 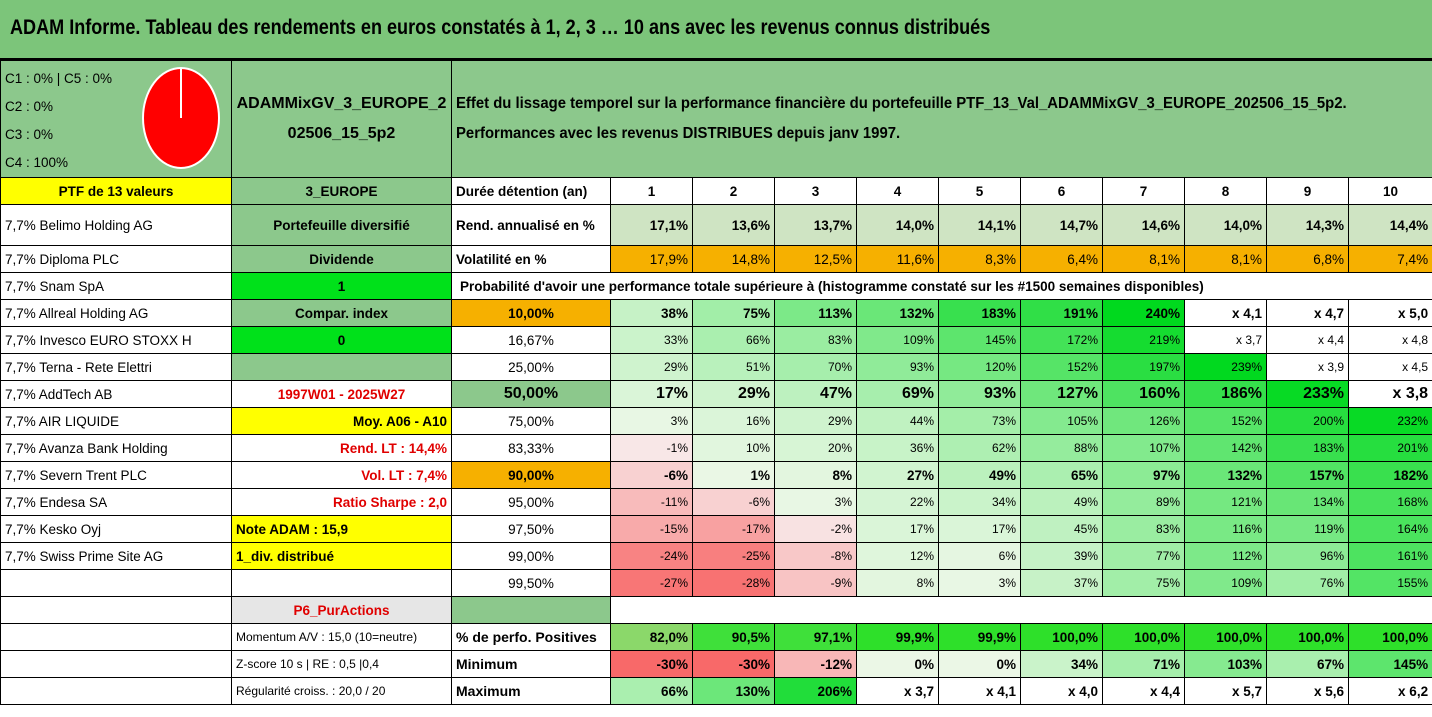 What do you see at coordinates (1143, 664) in the screenshot?
I see `stat-value: 71%` at bounding box center [1143, 664].